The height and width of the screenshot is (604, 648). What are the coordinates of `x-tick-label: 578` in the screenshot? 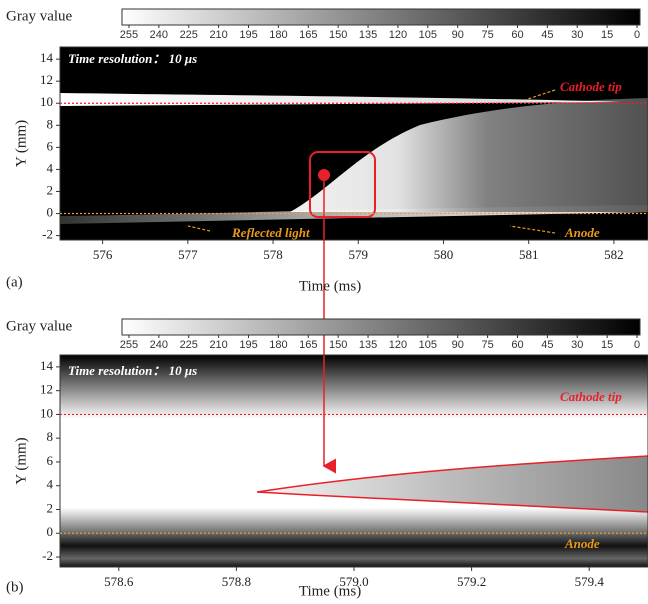 It's located at (273, 254).